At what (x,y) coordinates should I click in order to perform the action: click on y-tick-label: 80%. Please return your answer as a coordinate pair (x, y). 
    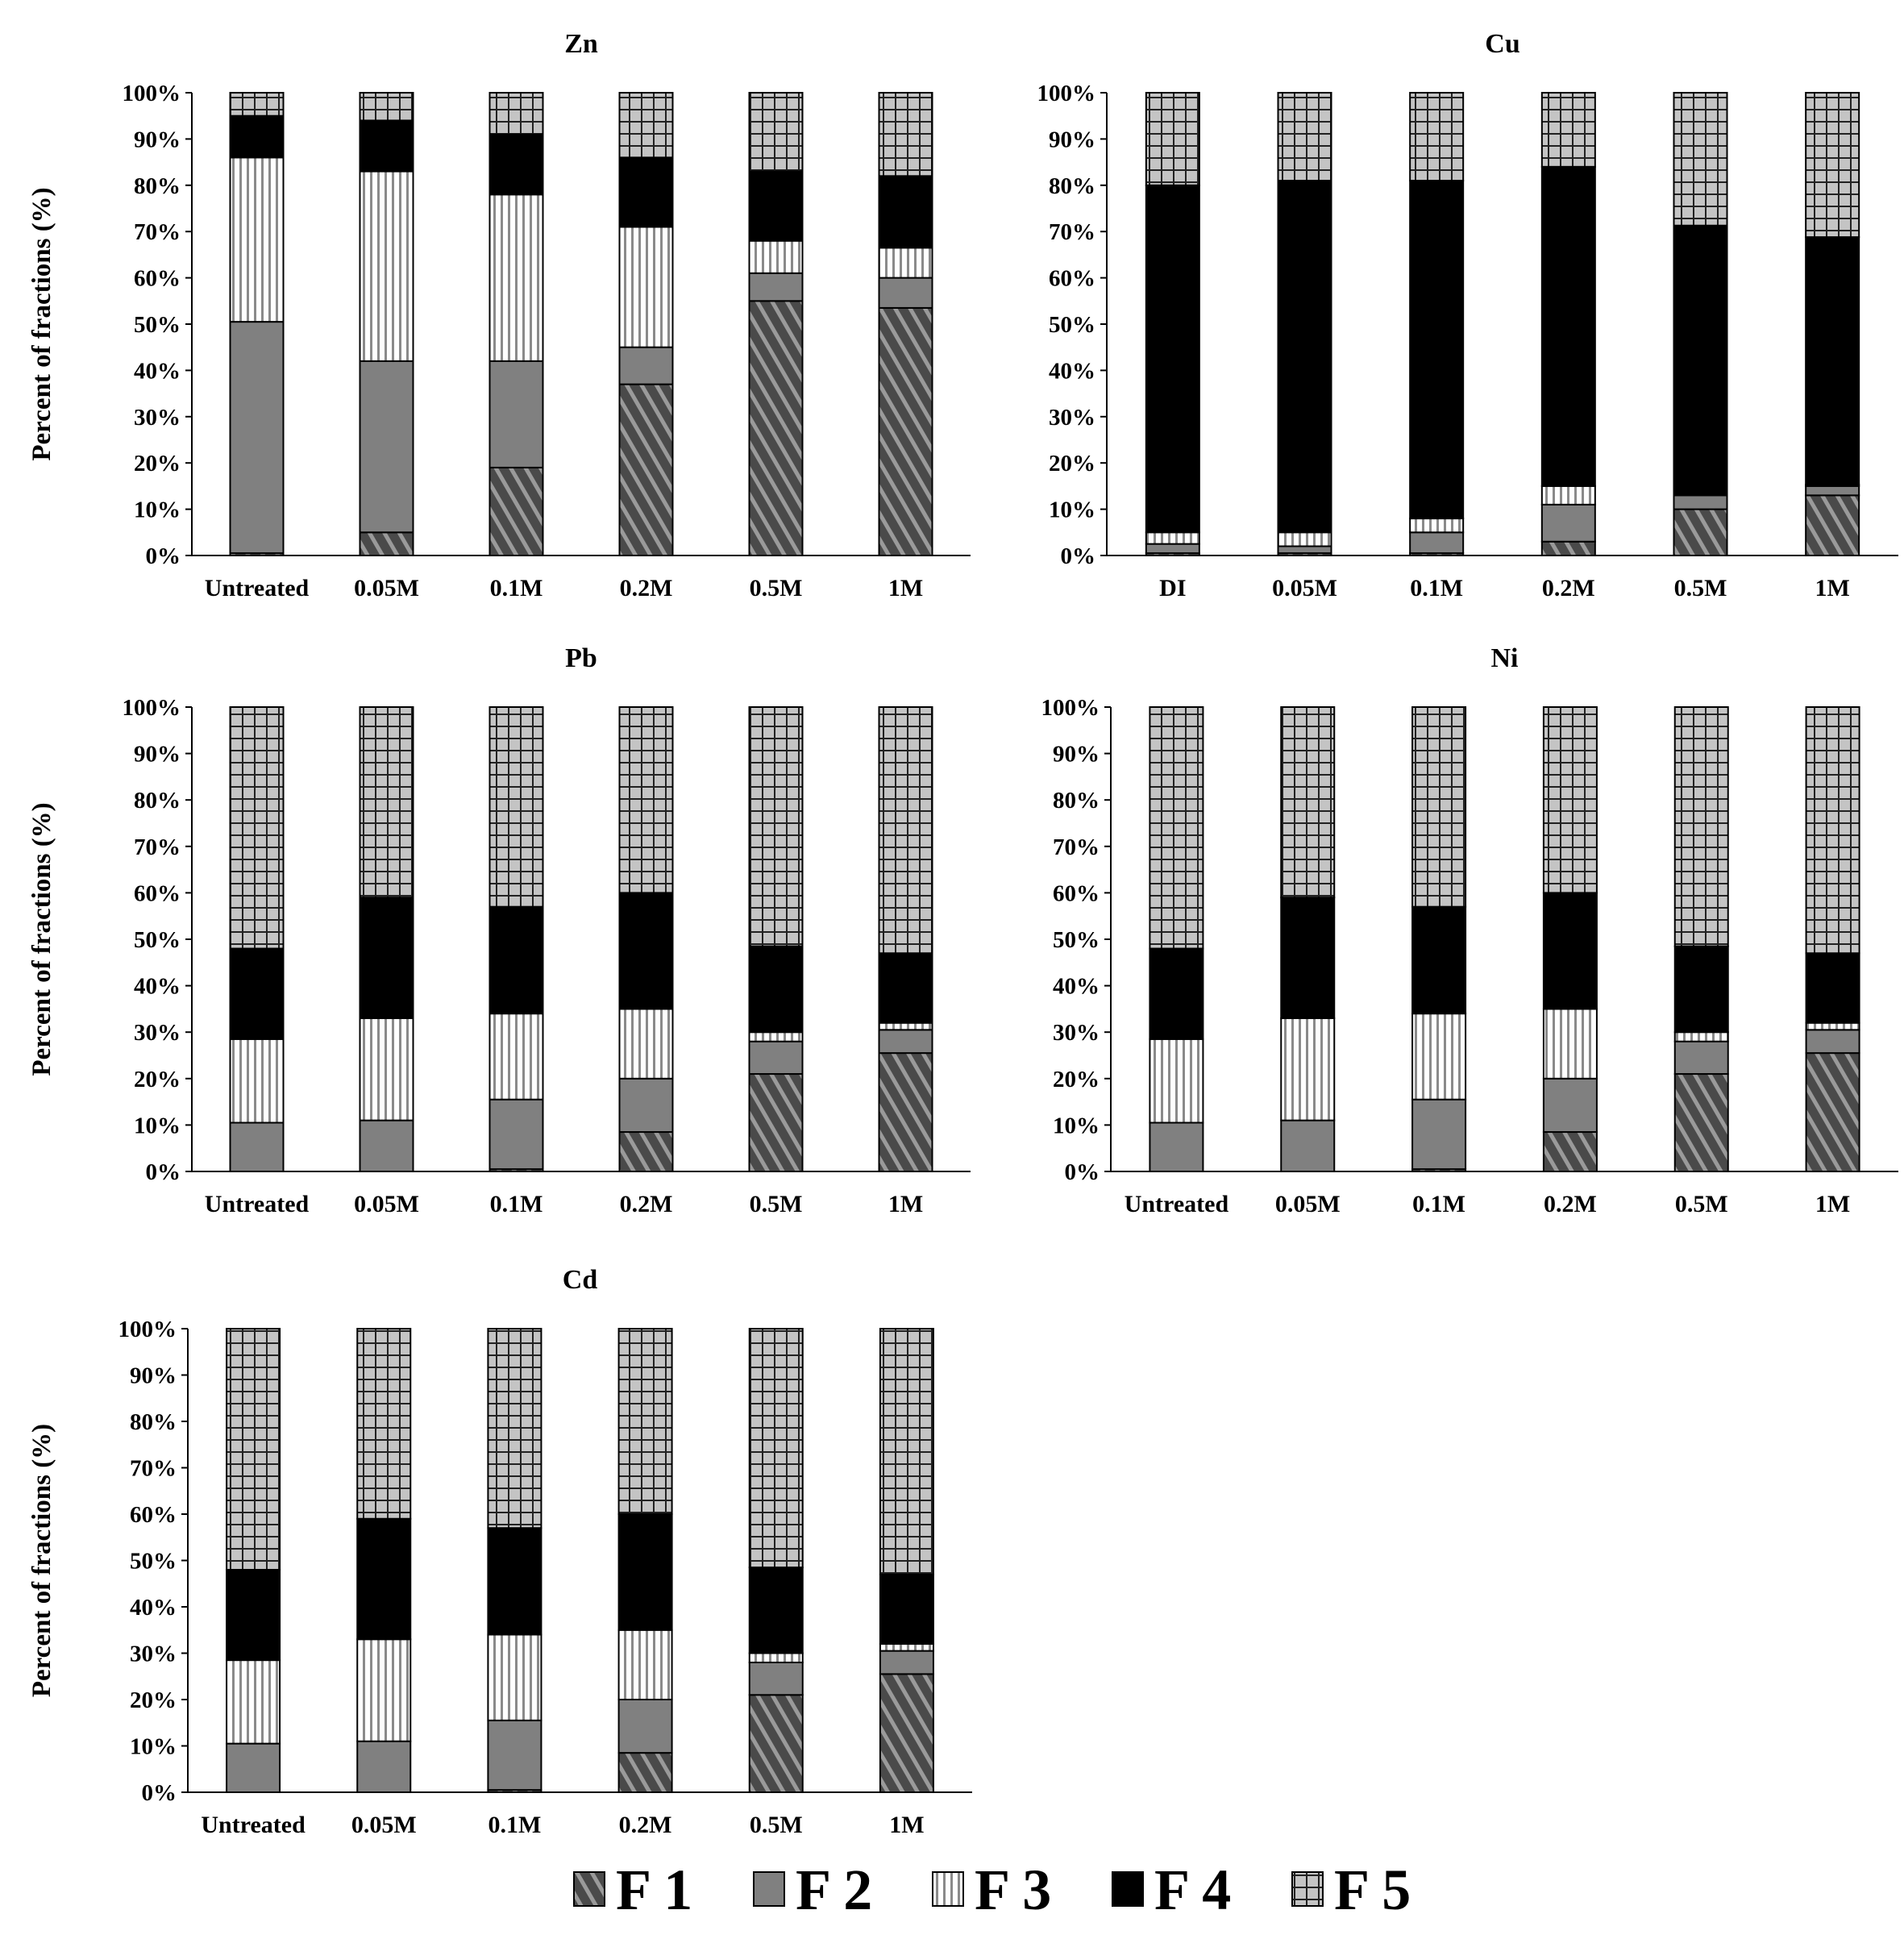
    Looking at the image, I should click on (1072, 186).